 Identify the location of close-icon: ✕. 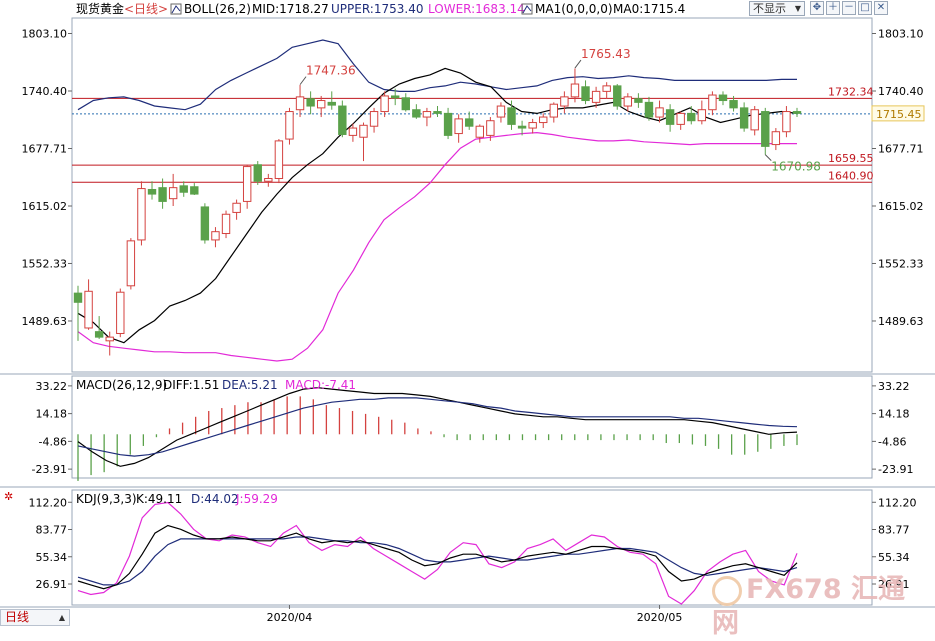
(881, 8).